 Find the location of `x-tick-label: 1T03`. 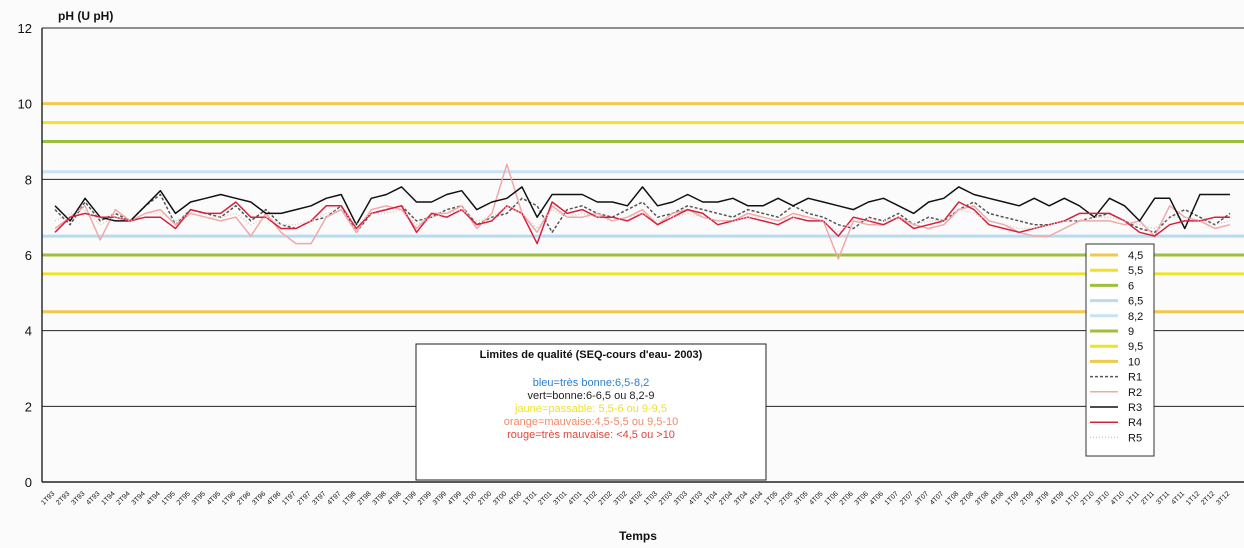

x-tick-label: 1T03 is located at coordinates (651, 498).